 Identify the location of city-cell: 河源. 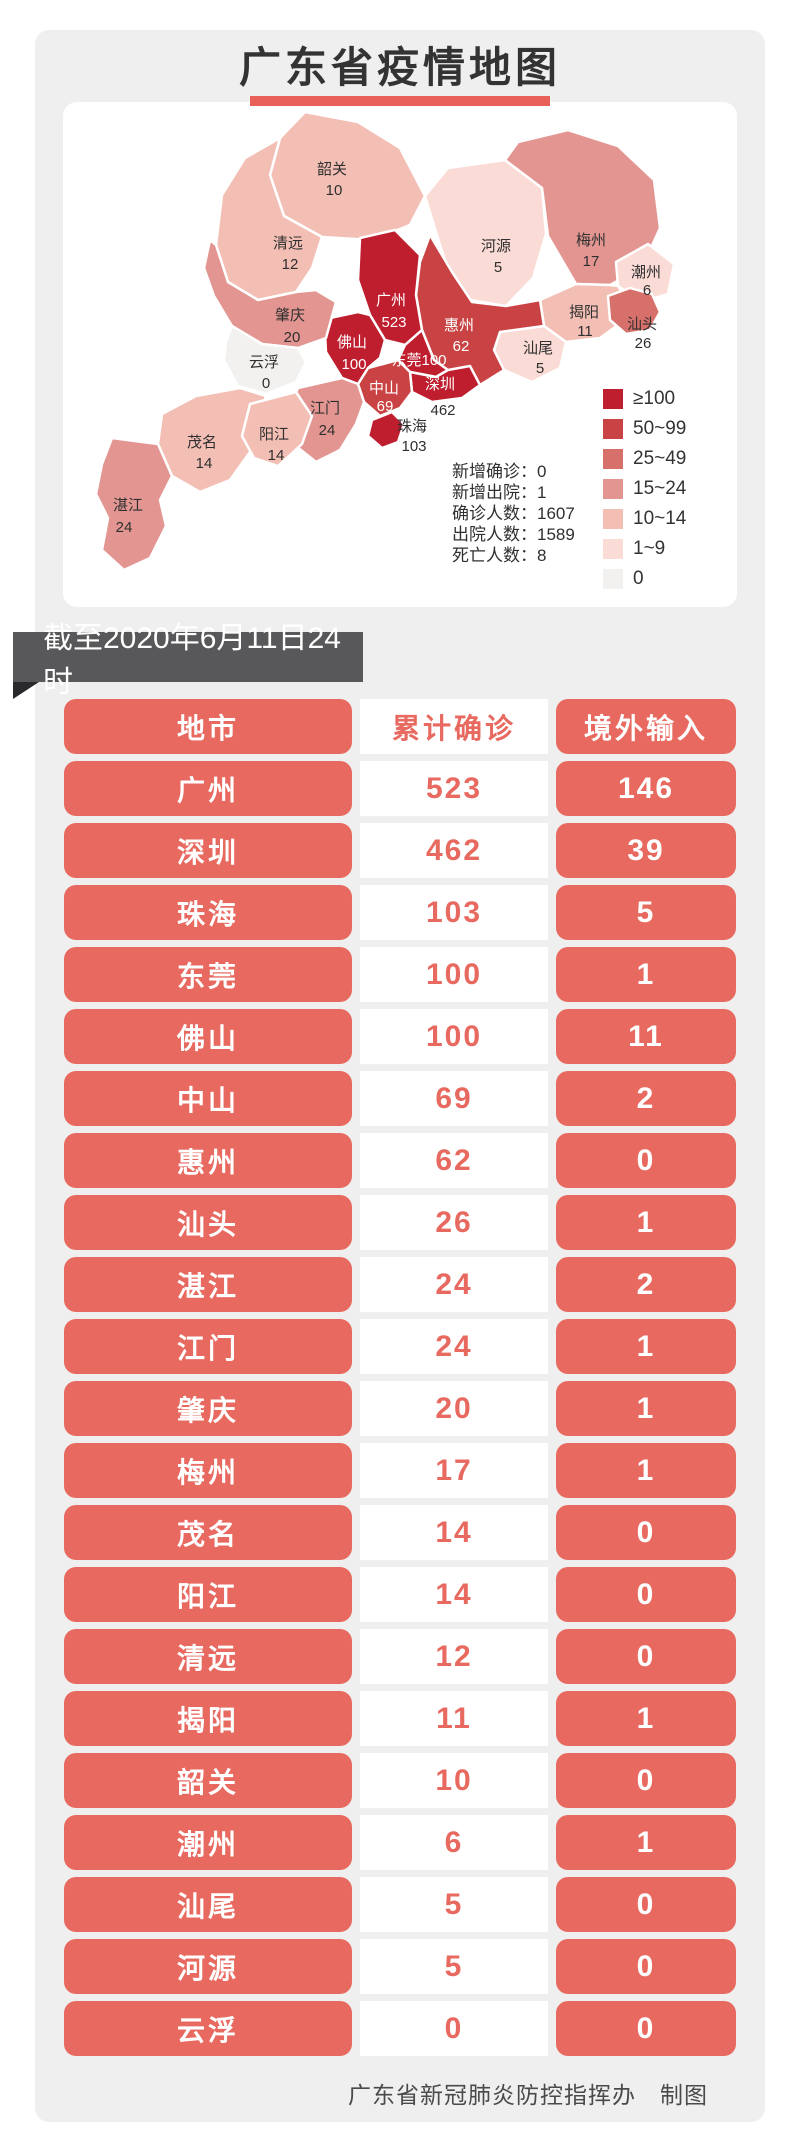
(208, 1966).